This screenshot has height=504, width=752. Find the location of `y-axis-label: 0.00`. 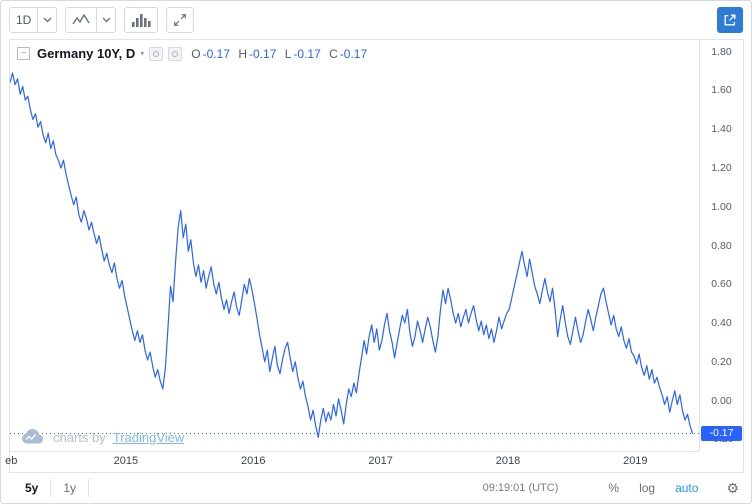

y-axis-label: 0.00 is located at coordinates (721, 400).